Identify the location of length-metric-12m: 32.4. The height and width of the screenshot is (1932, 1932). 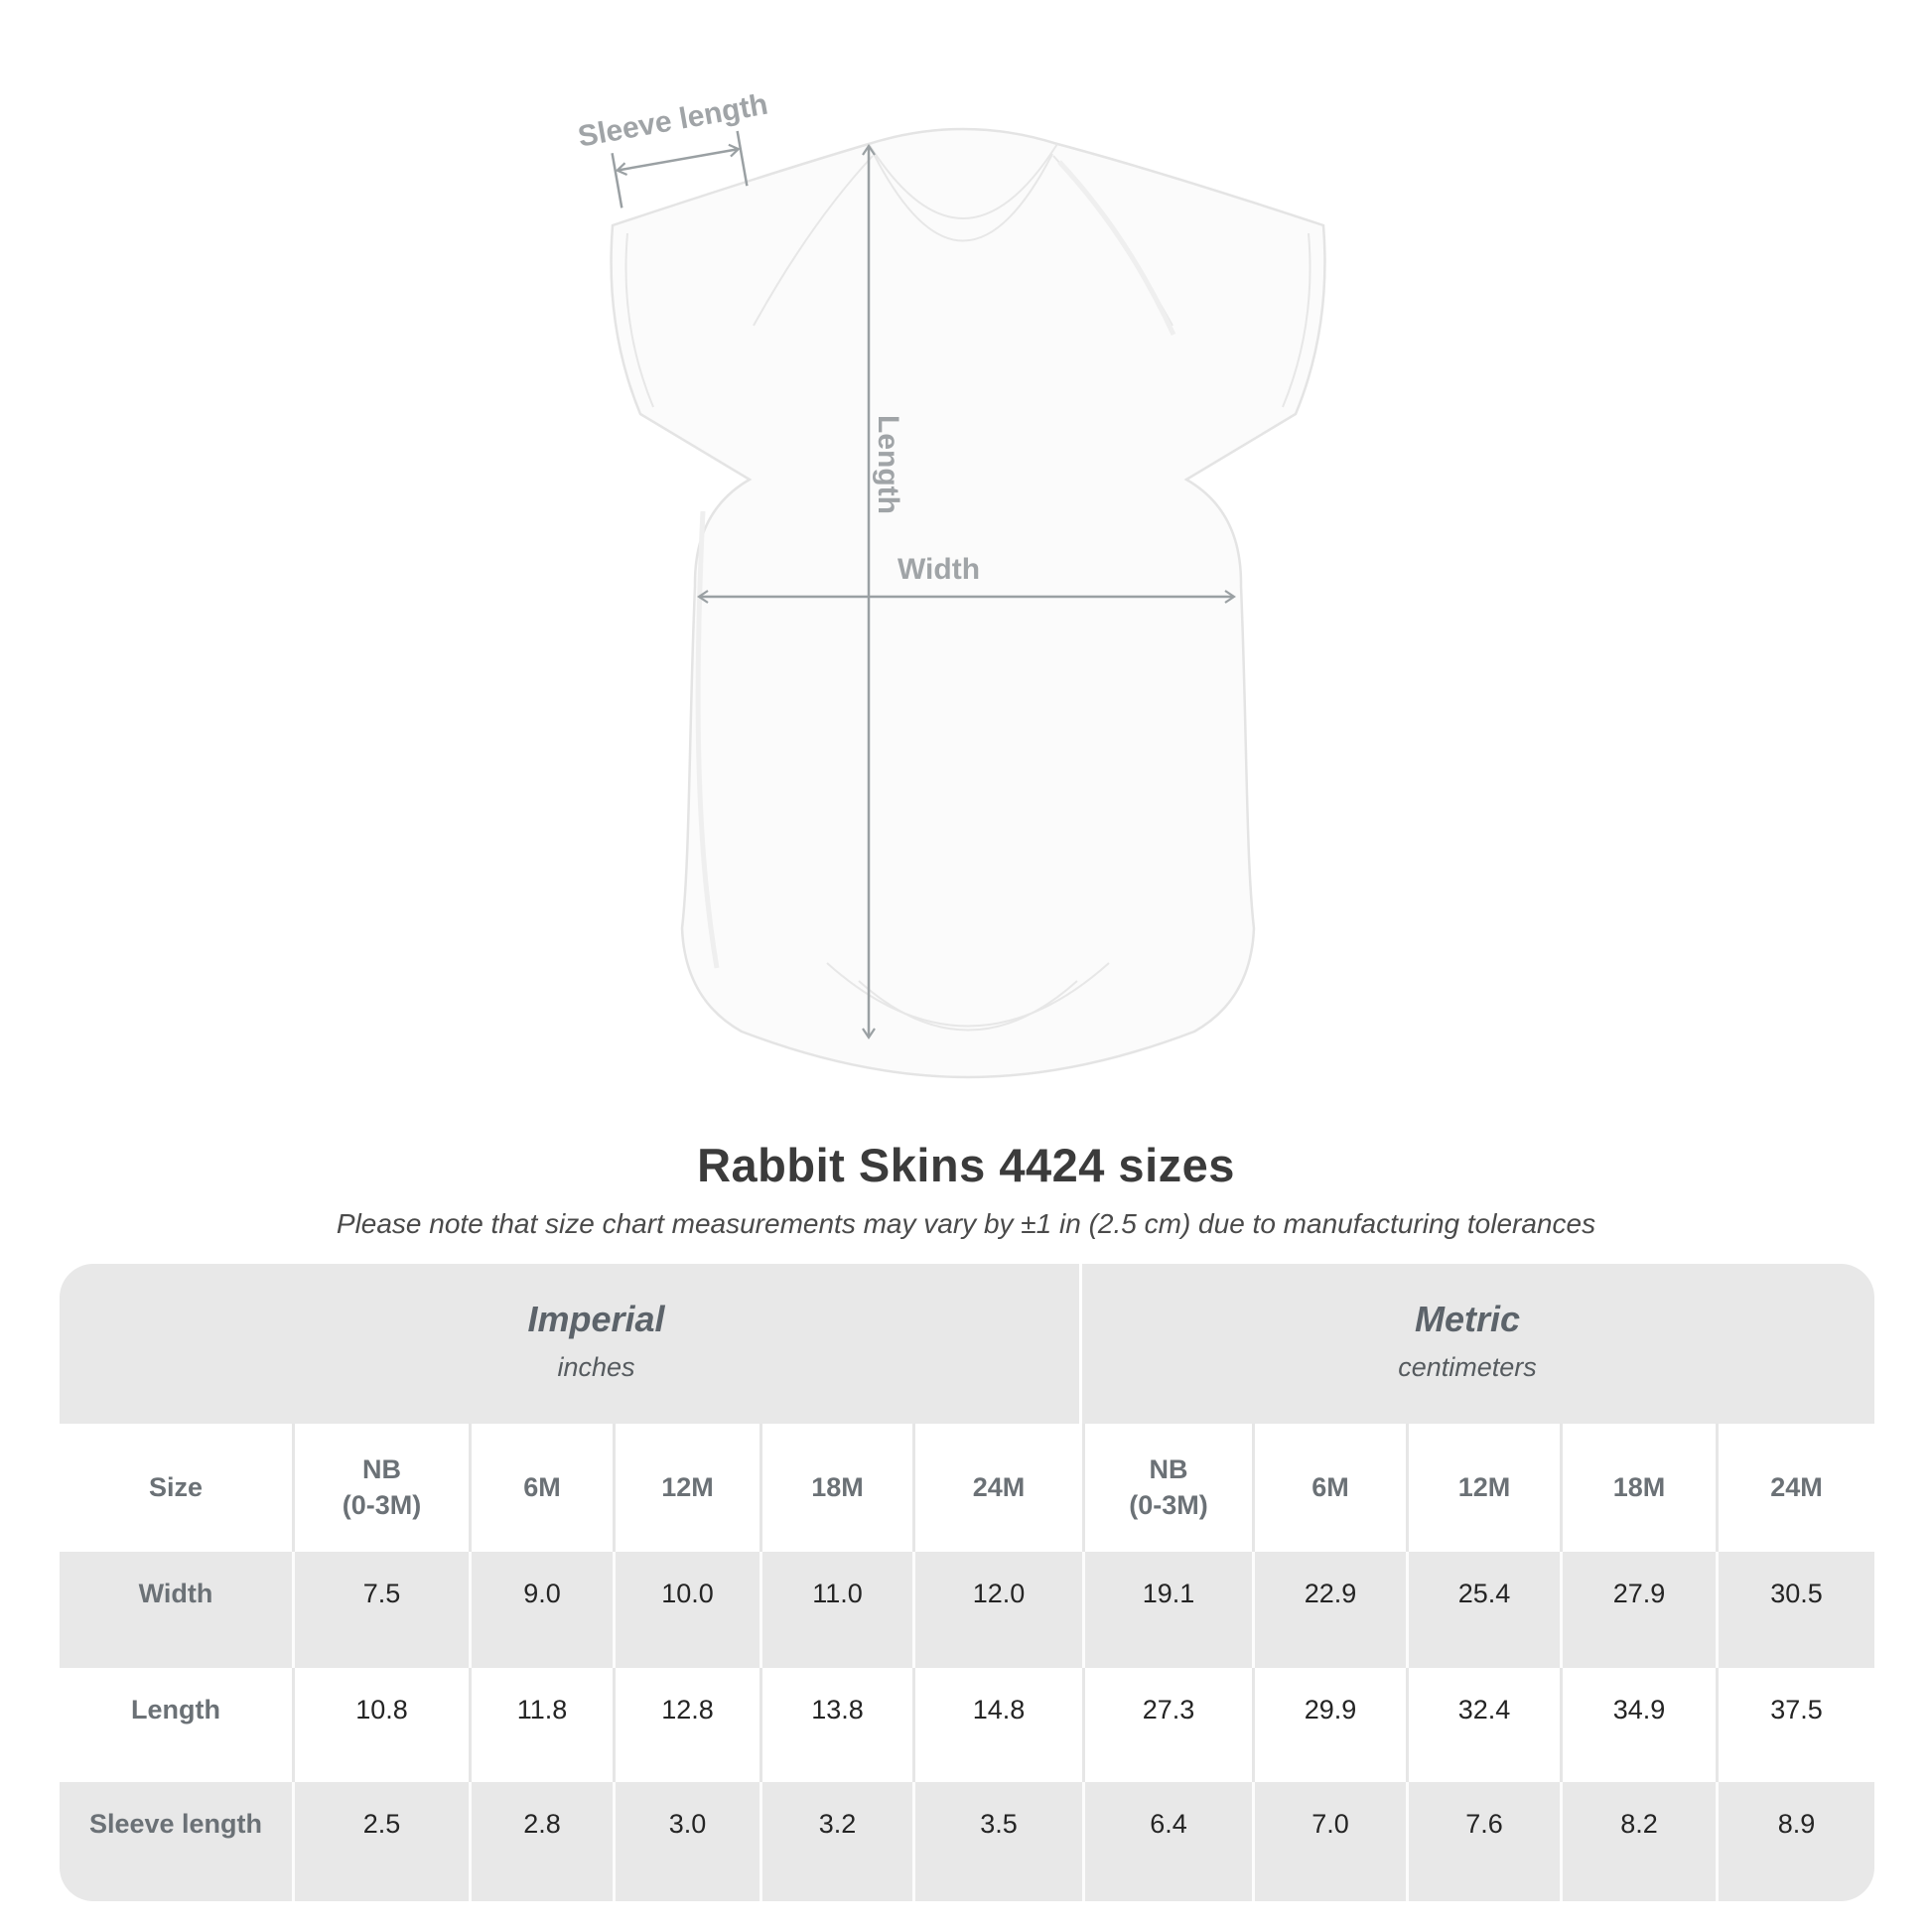
(1483, 1725).